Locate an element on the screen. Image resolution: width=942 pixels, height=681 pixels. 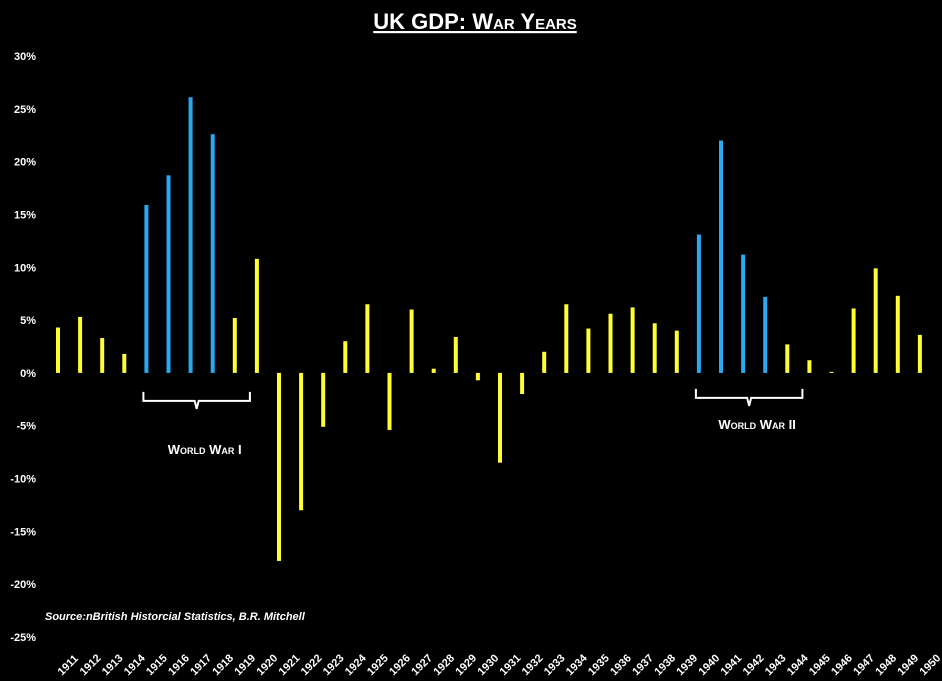
x-tick-label: 1914 is located at coordinates (135, 665).